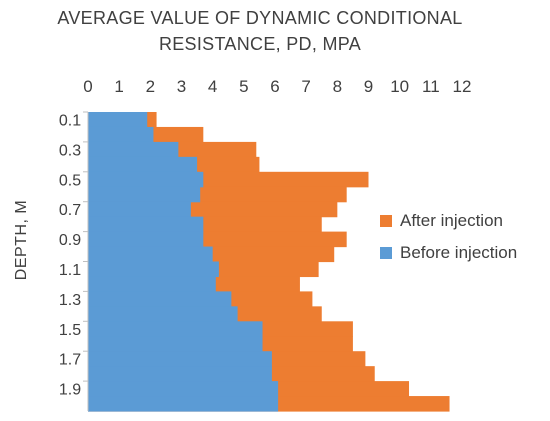 This screenshot has width=550, height=421. Describe the element at coordinates (386, 221) in the screenshot. I see `legend-swatch-after` at that location.